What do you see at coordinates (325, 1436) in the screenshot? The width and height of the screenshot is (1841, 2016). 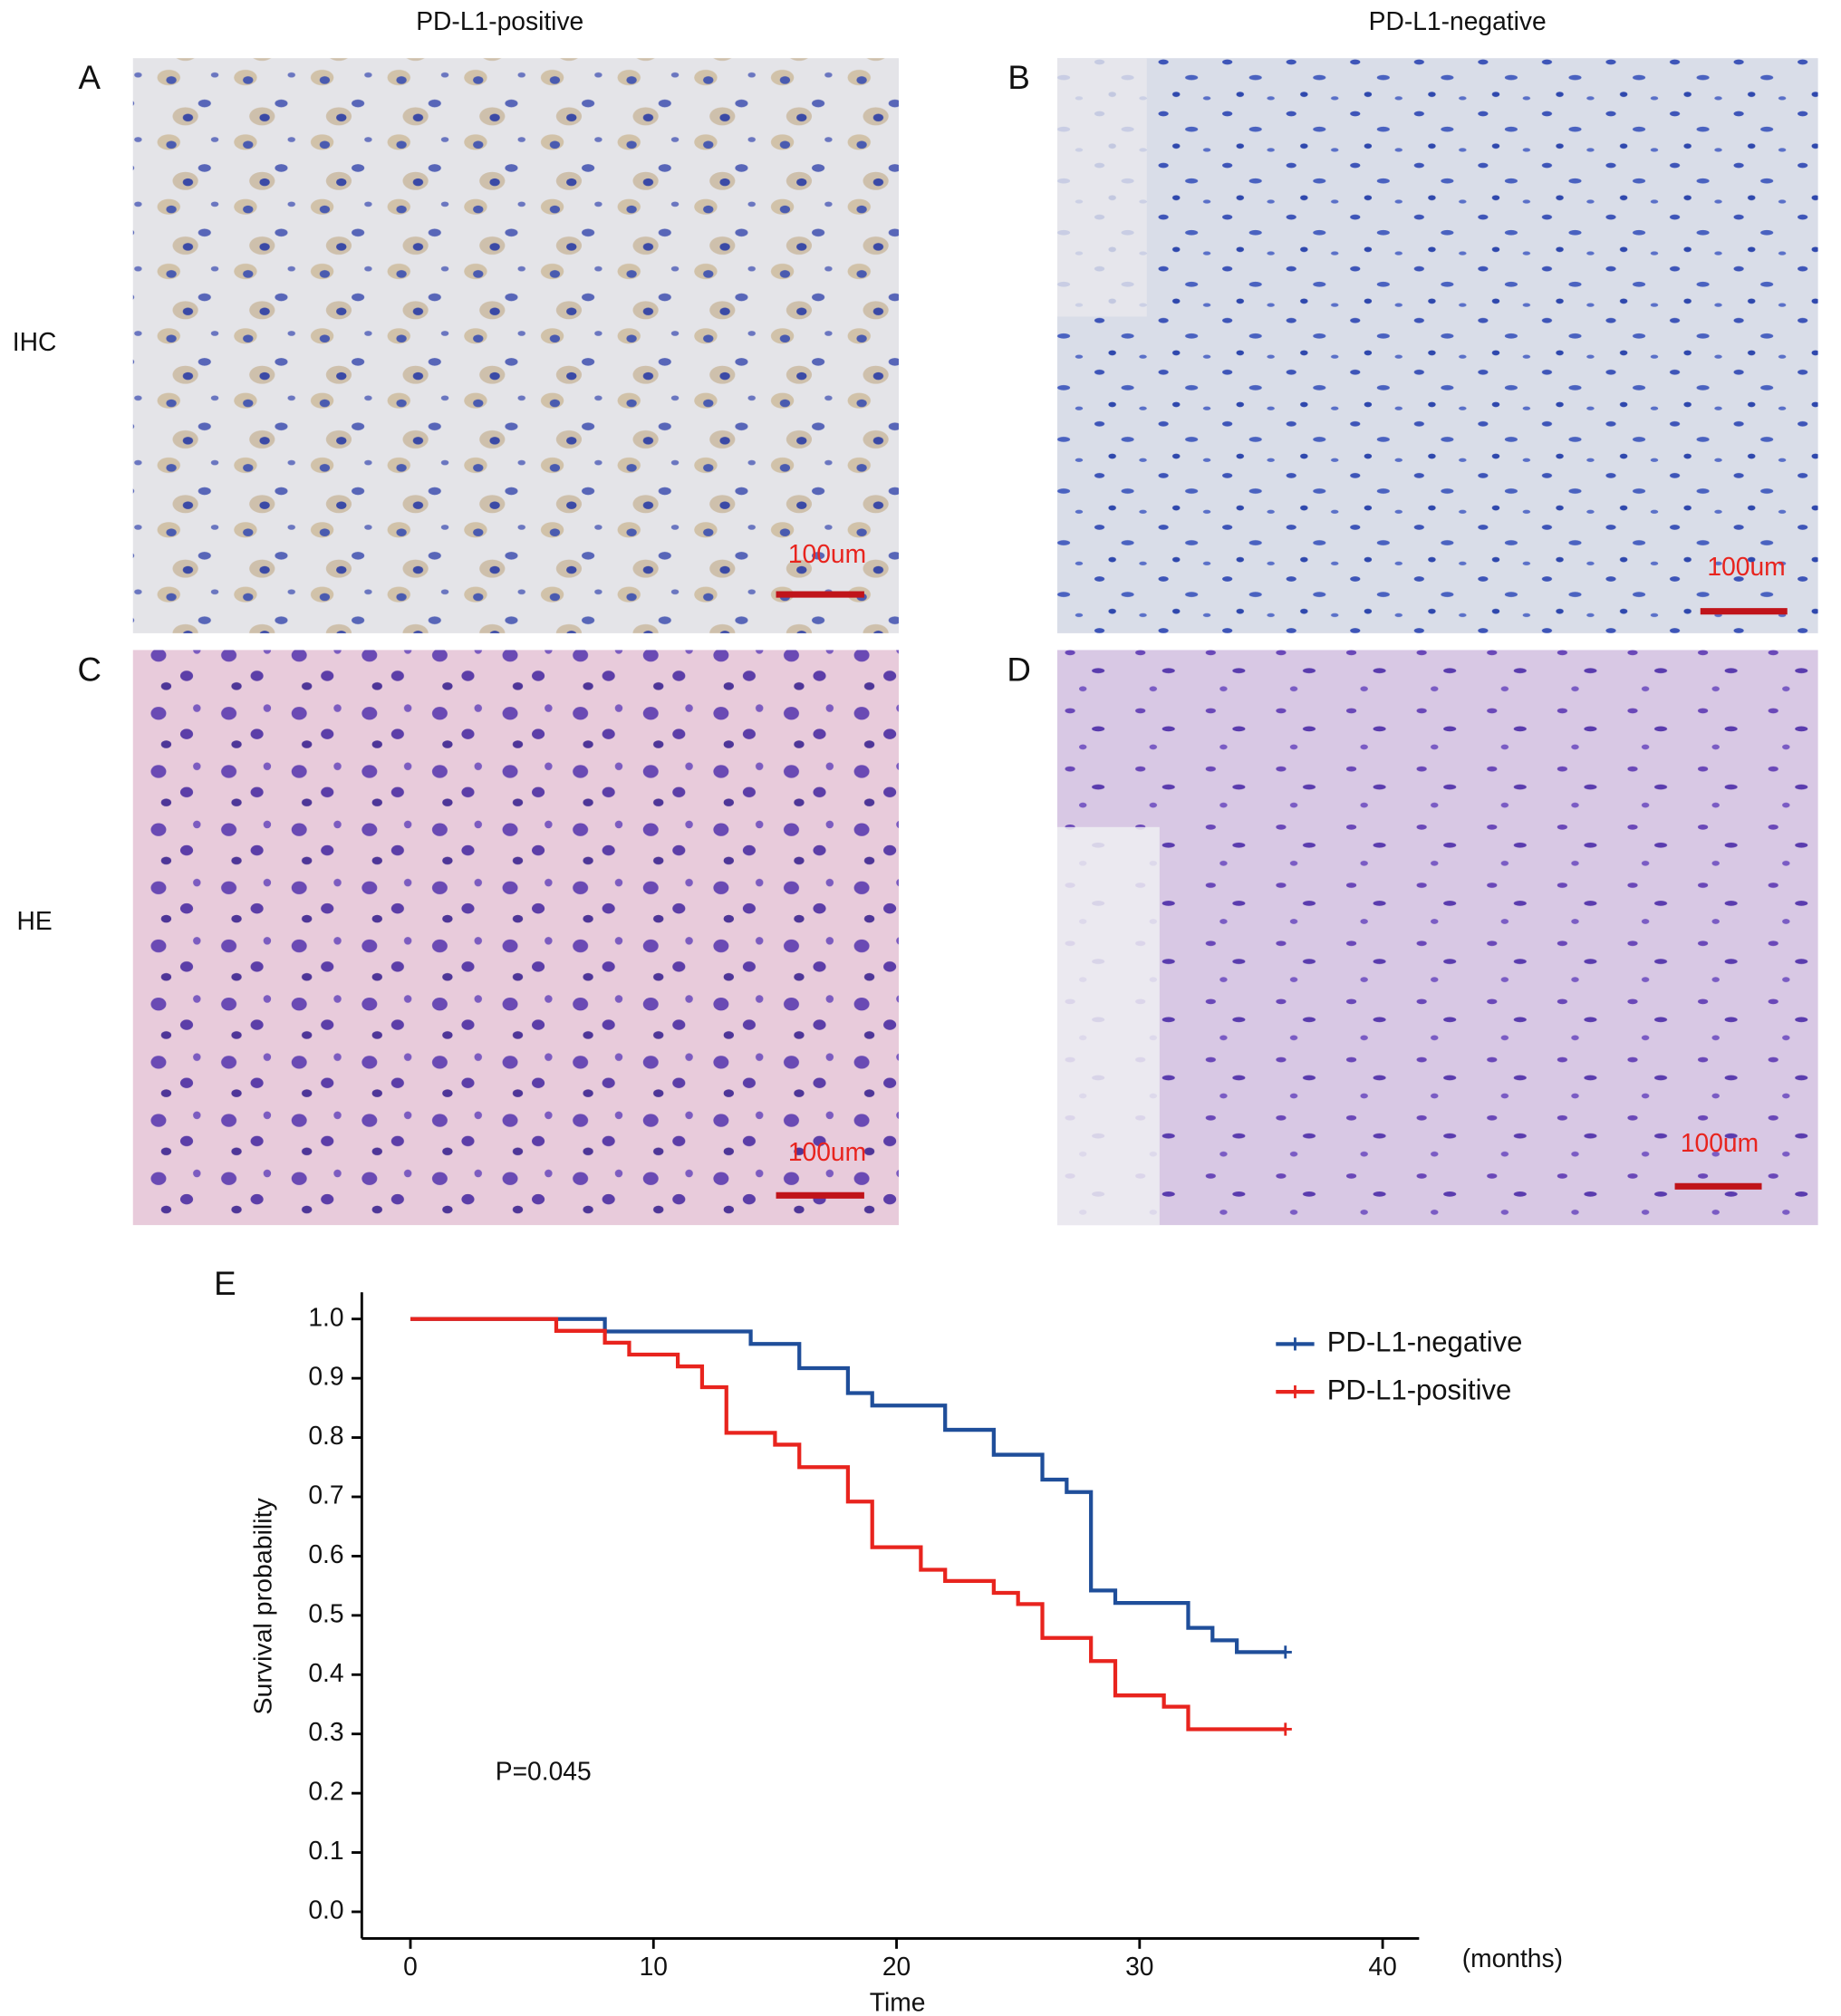 I see `y-tick-label: 0.8` at bounding box center [325, 1436].